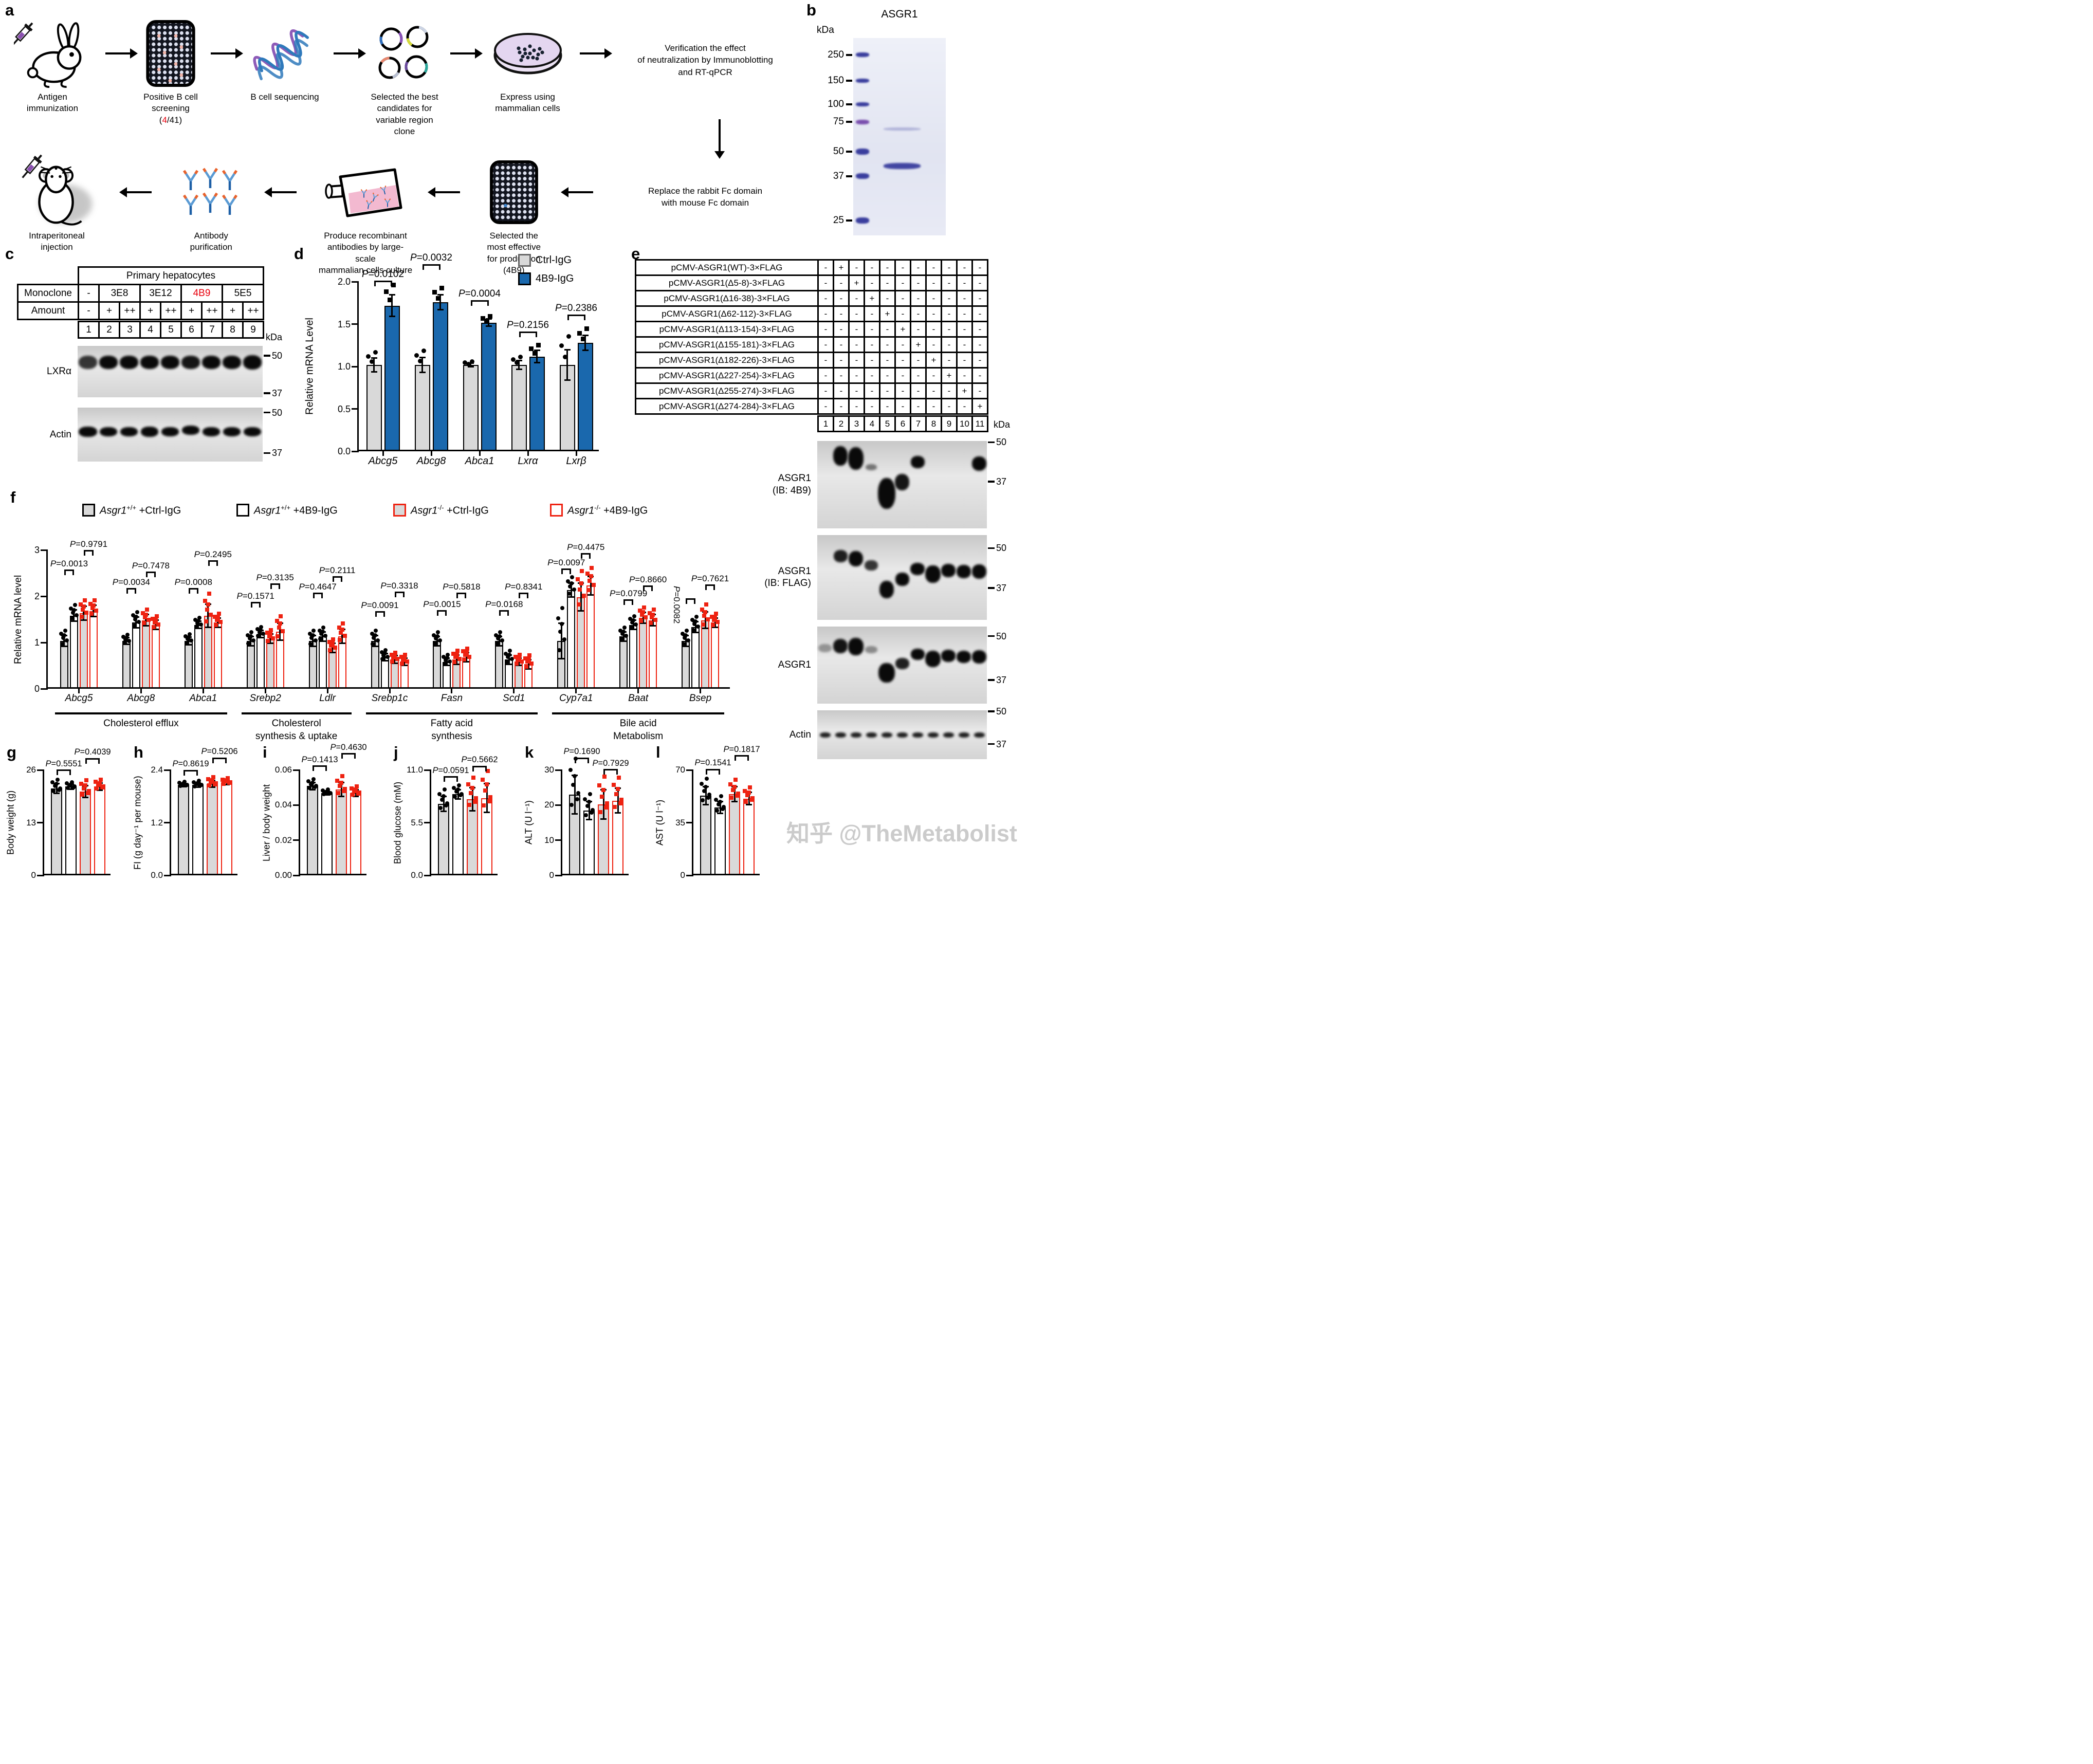  What do you see at coordinates (380, 605) in the screenshot?
I see `p-value-label: P=0.0091` at bounding box center [380, 605].